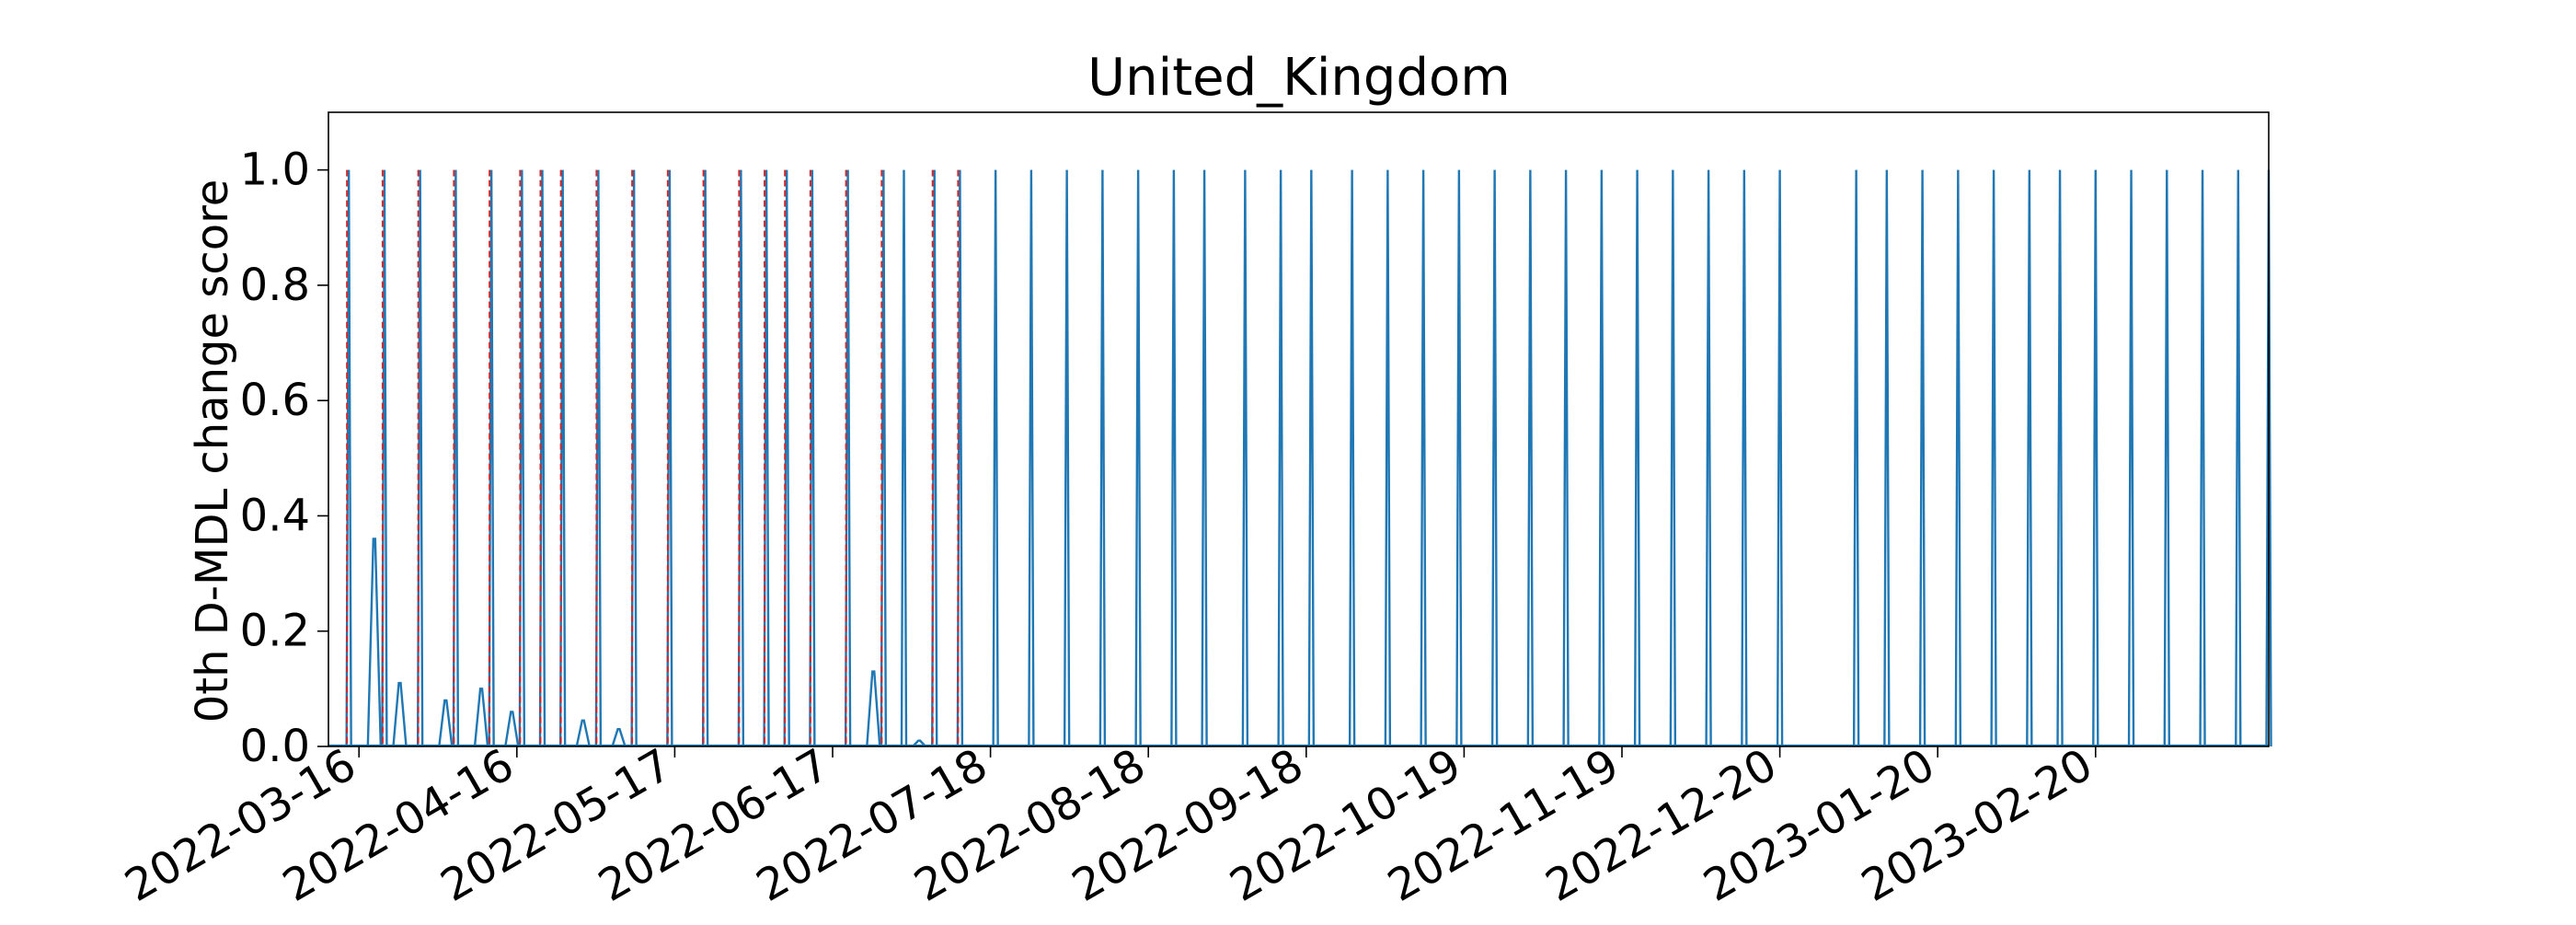 The image size is (2576, 925). I want to click on chart-title: United_Kingdom, so click(1299, 78).